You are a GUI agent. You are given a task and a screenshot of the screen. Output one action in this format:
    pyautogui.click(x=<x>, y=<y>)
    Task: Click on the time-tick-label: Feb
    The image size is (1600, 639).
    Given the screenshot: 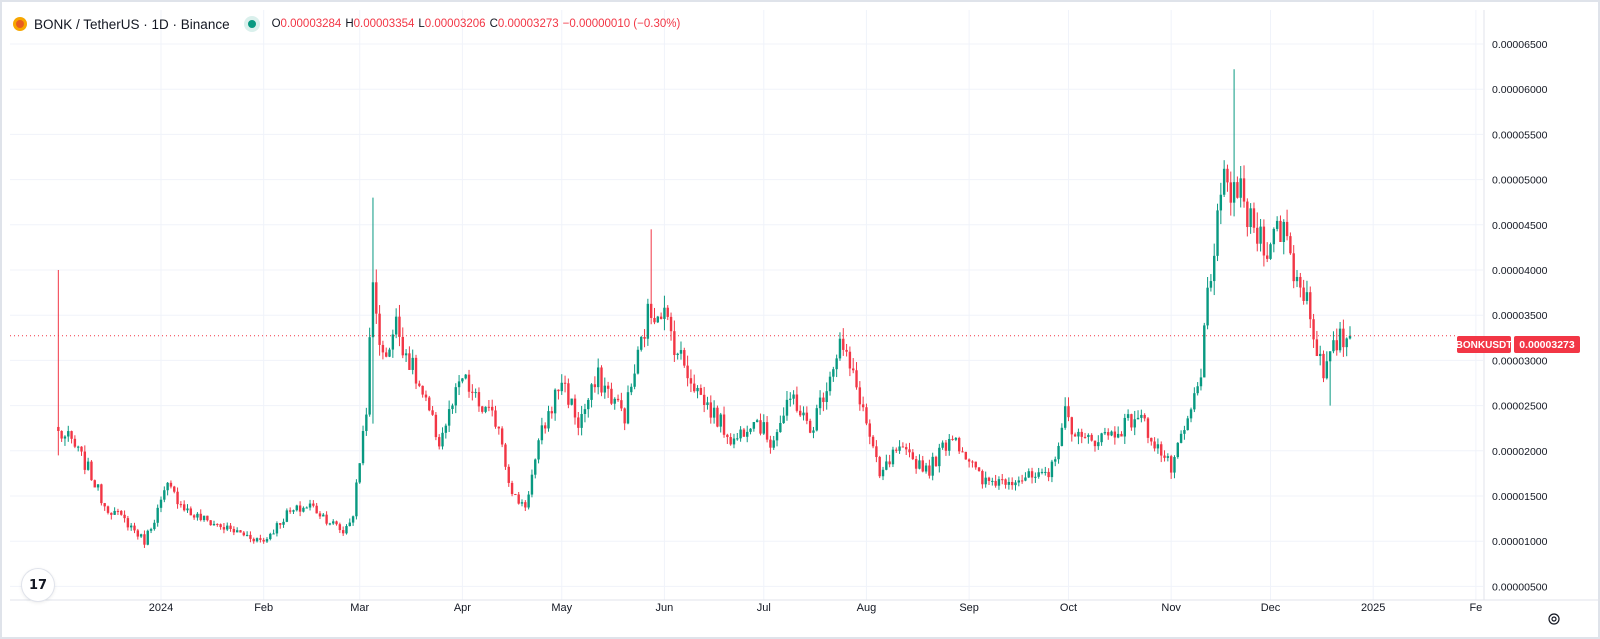 What is the action you would take?
    pyautogui.click(x=263, y=608)
    